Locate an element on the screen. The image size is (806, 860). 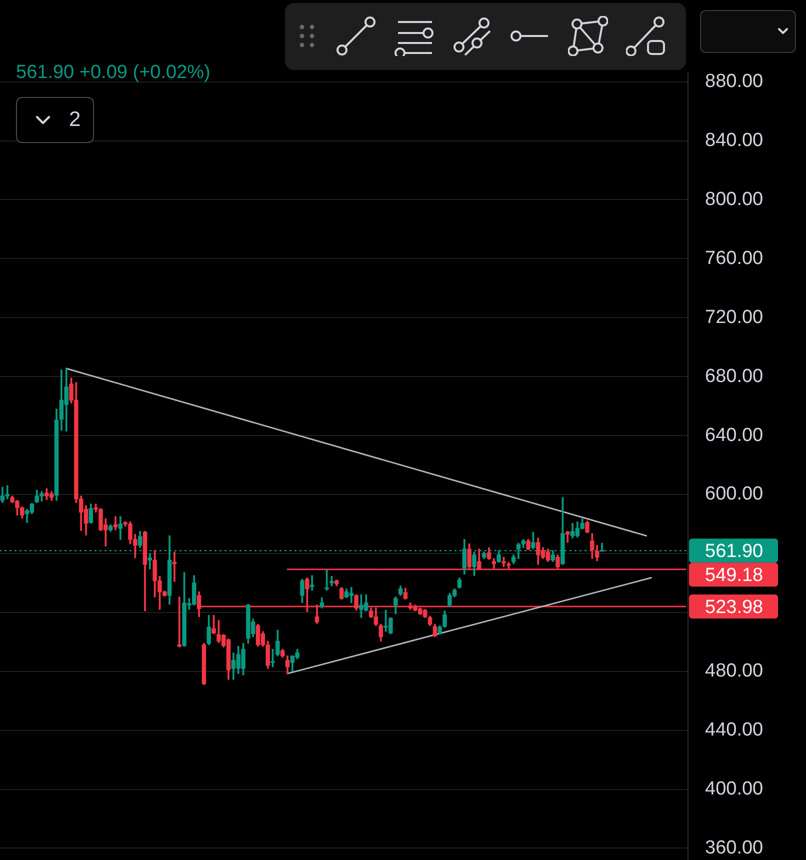
candlestick is located at coordinates (179, 622).